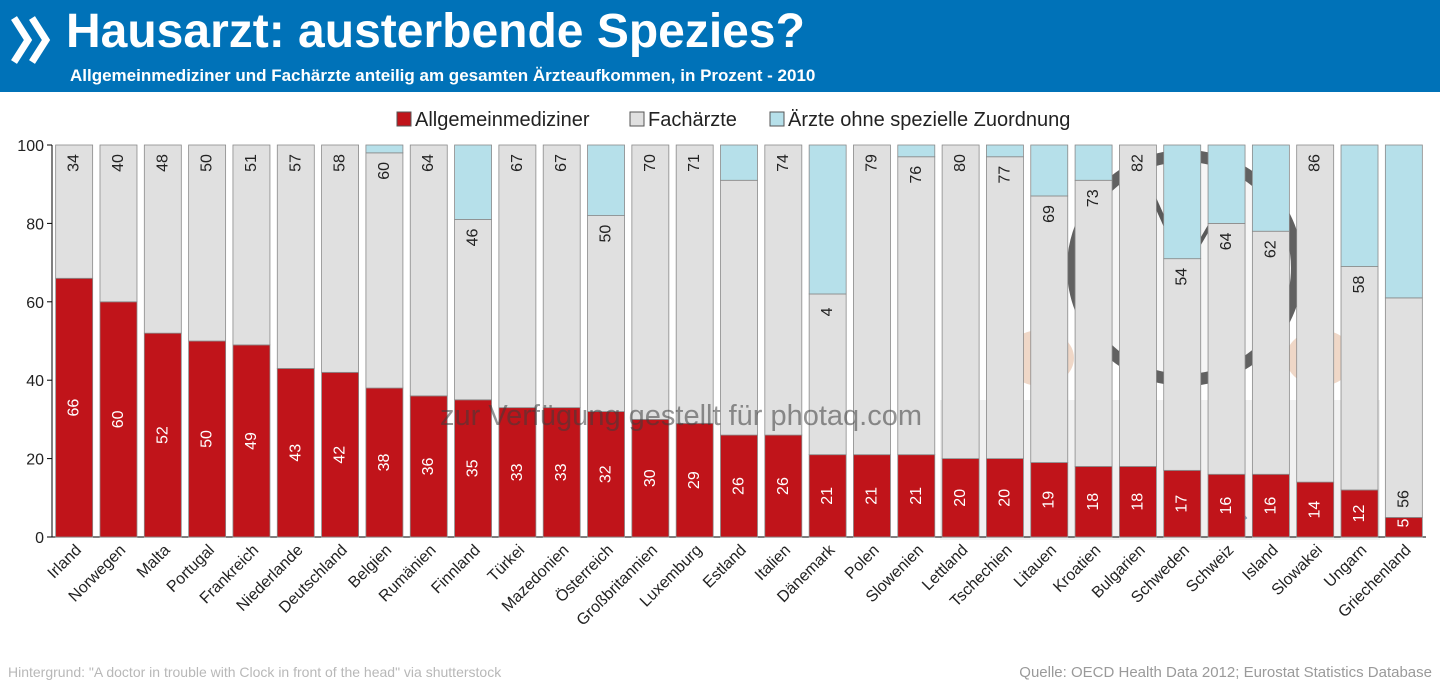  I want to click on data-label-allgemein: 36, so click(428, 466).